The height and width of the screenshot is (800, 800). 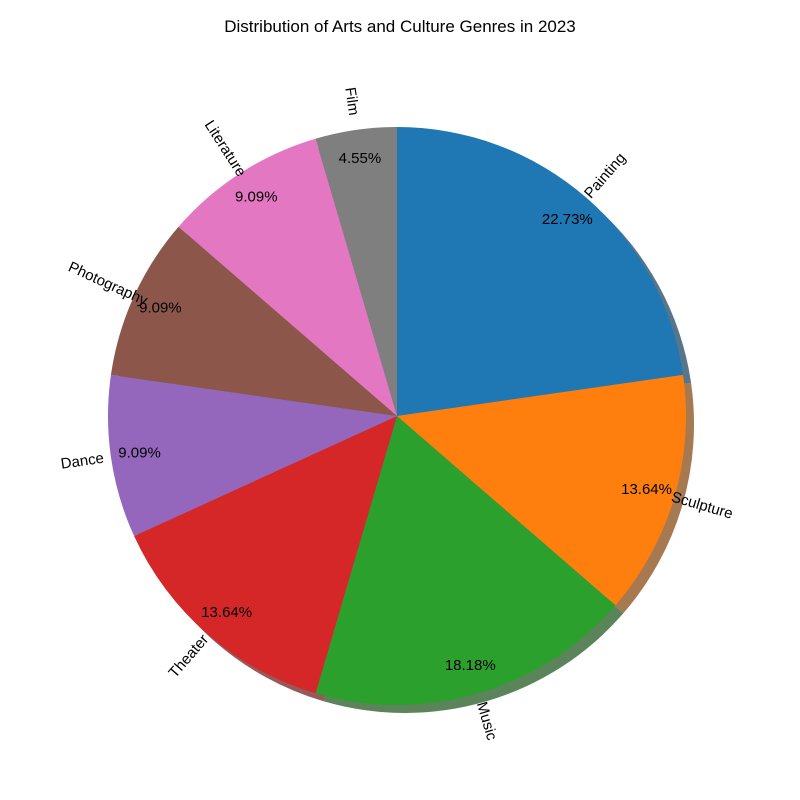 I want to click on percent-label-literature: 9.09%, so click(x=256, y=197).